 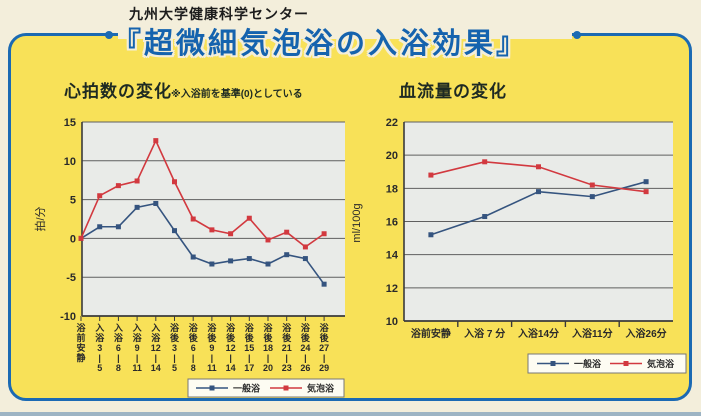 What do you see at coordinates (350, 414) in the screenshot?
I see `scan-edge-strip` at bounding box center [350, 414].